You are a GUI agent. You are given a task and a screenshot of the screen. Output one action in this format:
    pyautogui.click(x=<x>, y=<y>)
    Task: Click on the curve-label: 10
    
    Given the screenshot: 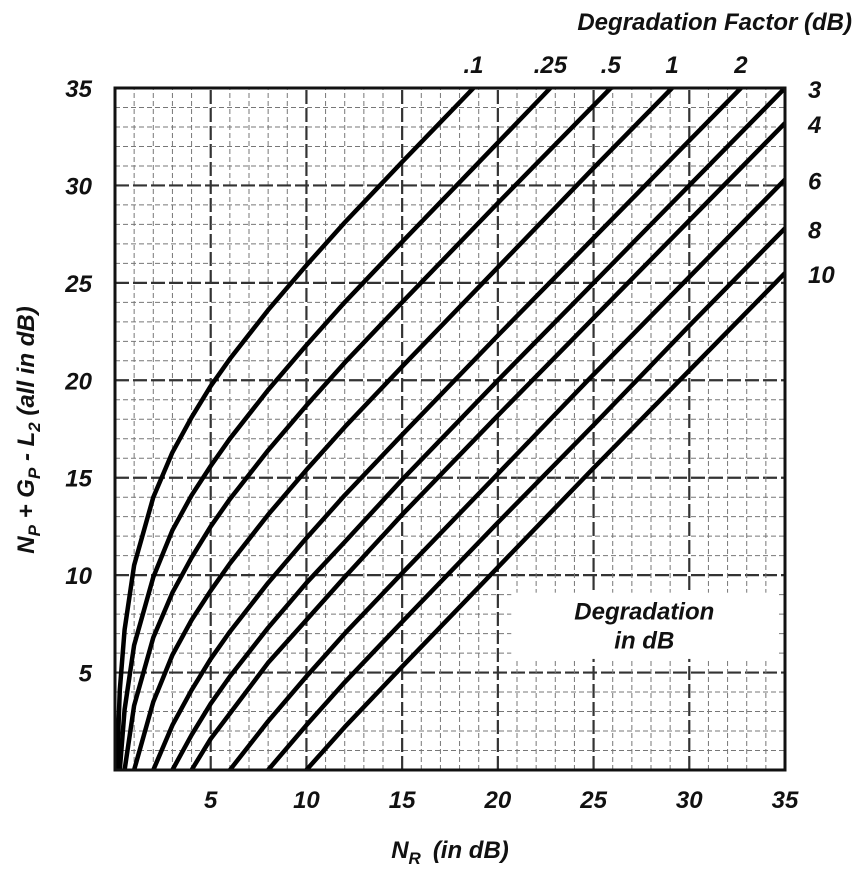 What is the action you would take?
    pyautogui.click(x=821, y=275)
    